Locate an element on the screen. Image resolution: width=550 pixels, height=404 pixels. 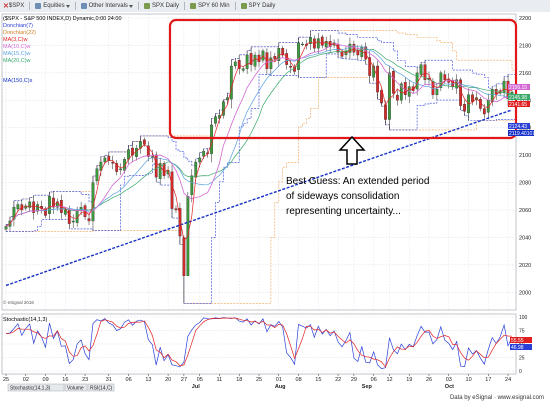
x-tick-label: 10 is located at coordinates (469, 380).